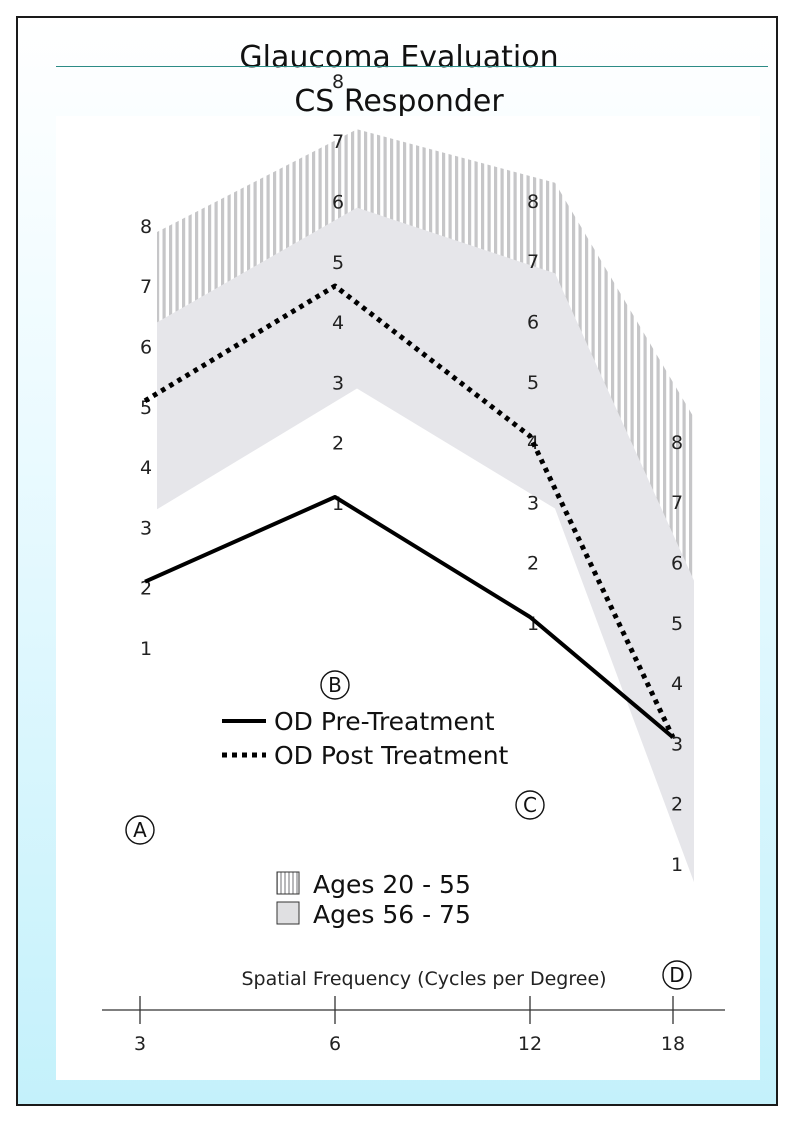 The width and height of the screenshot is (794, 1123). Describe the element at coordinates (335, 1044) in the screenshot. I see `x-tick-label: 6` at that location.